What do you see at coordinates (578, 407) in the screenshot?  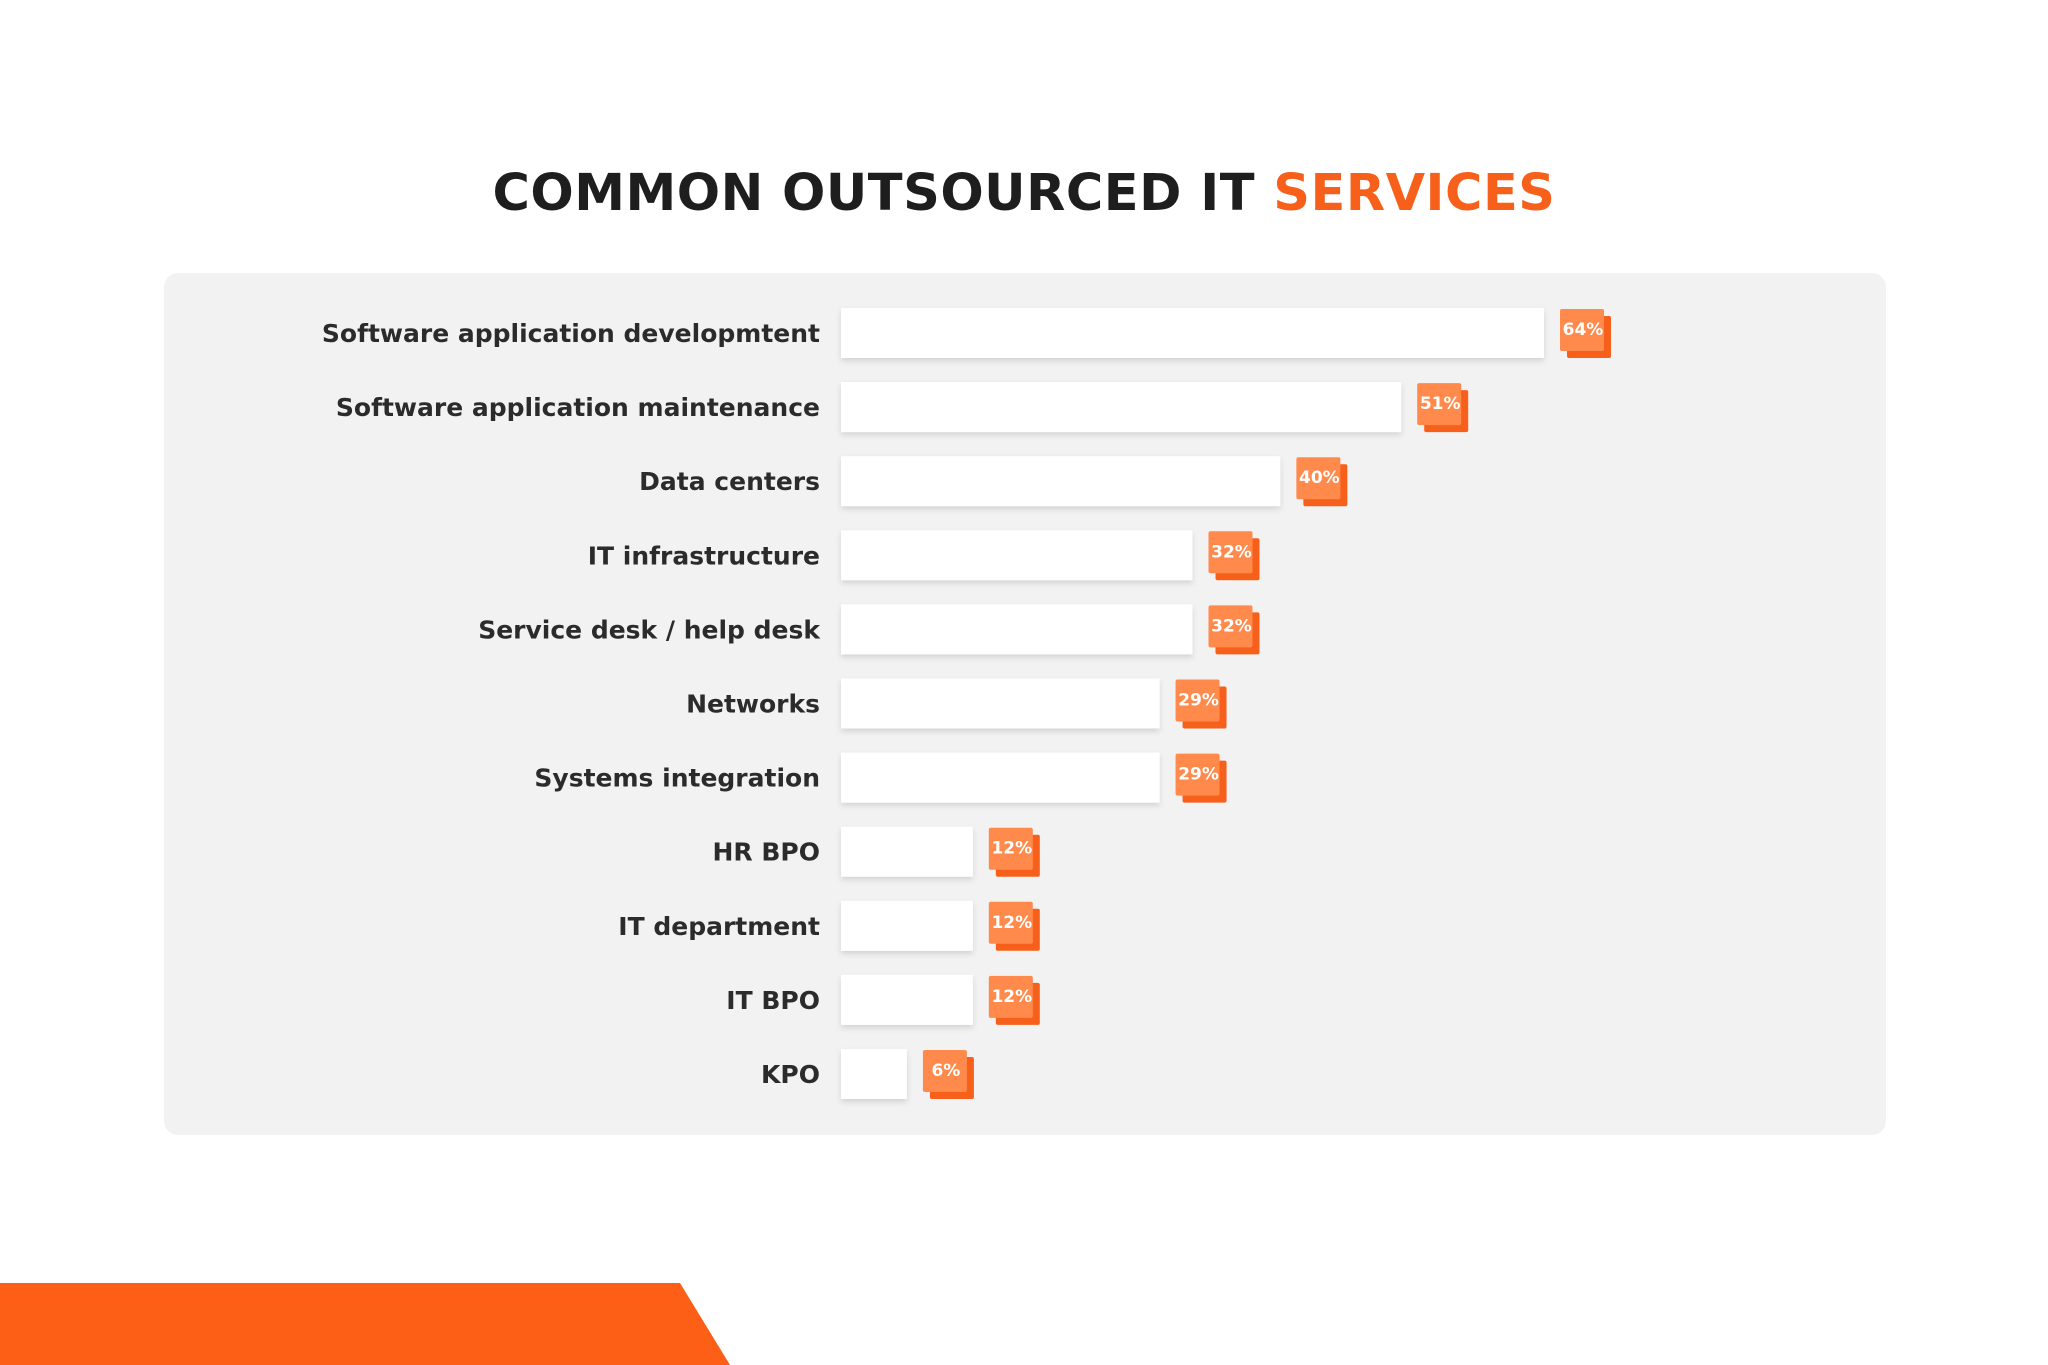 I see `category-label: Software application maintenance` at bounding box center [578, 407].